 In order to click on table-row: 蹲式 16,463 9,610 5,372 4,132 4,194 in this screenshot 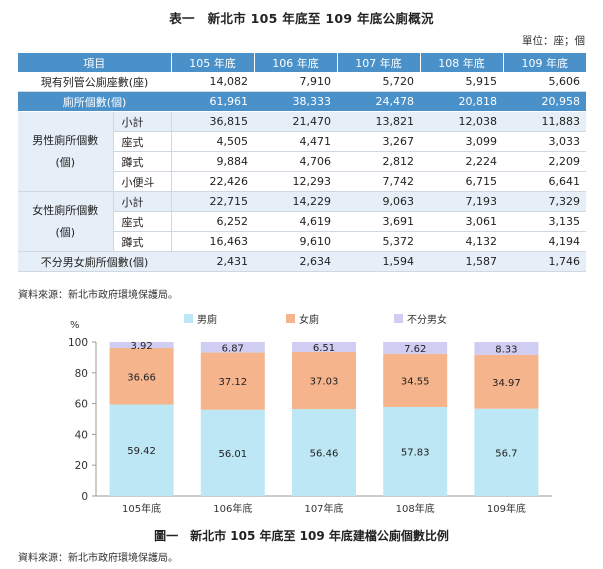, I will do `click(302, 241)`.